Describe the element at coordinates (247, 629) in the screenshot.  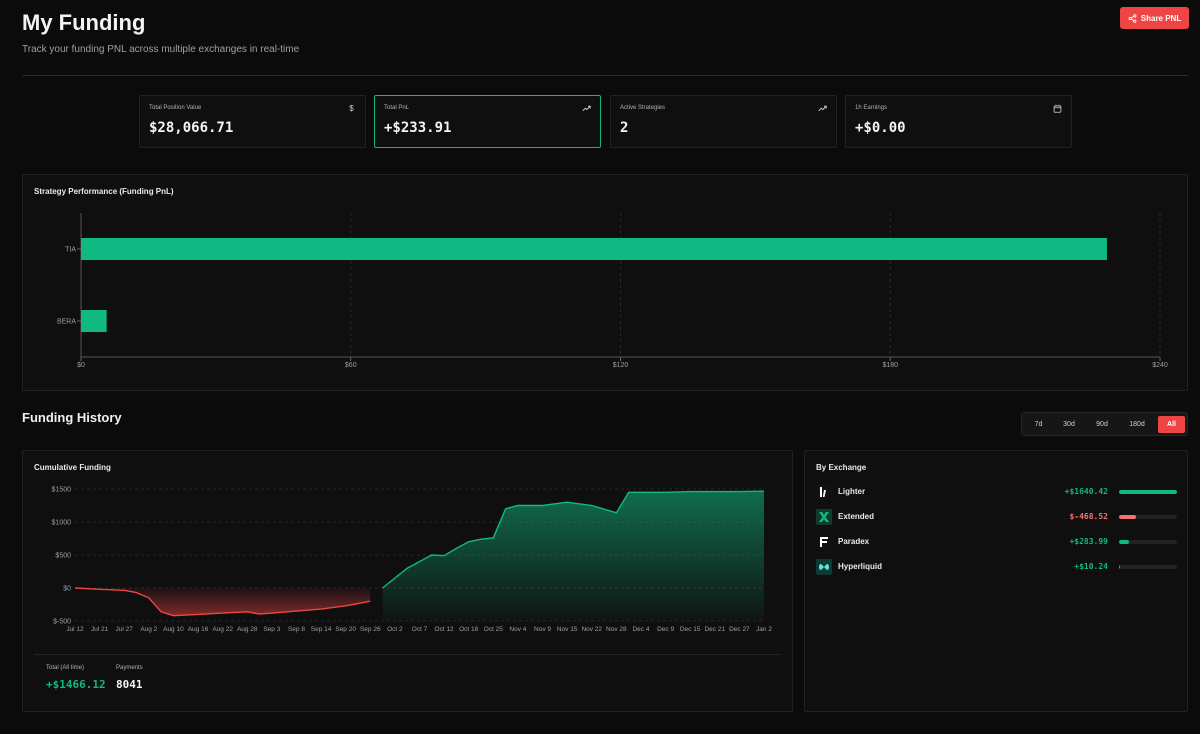
I see `x-tick-label: Aug 28` at that location.